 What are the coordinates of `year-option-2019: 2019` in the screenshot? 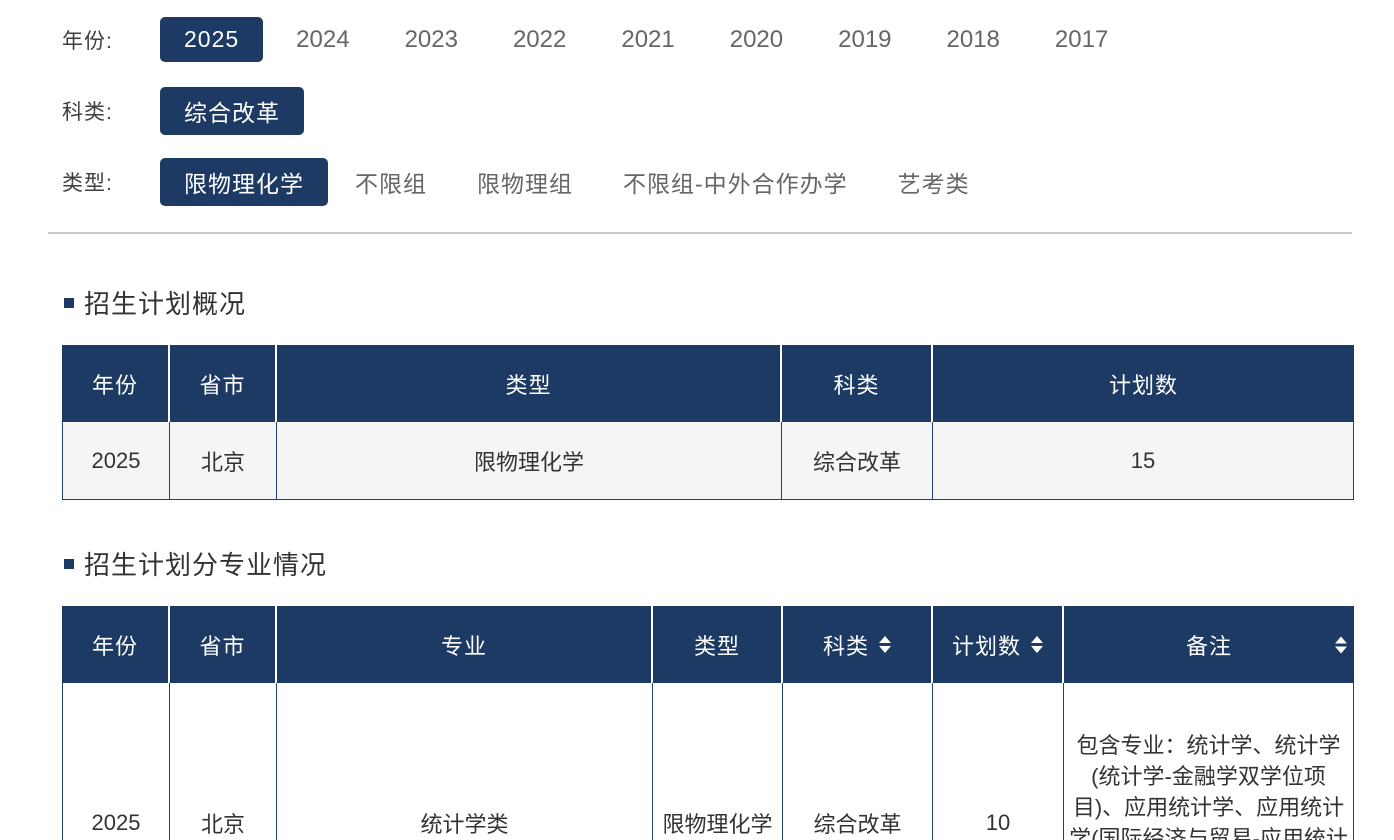 It's located at (865, 39).